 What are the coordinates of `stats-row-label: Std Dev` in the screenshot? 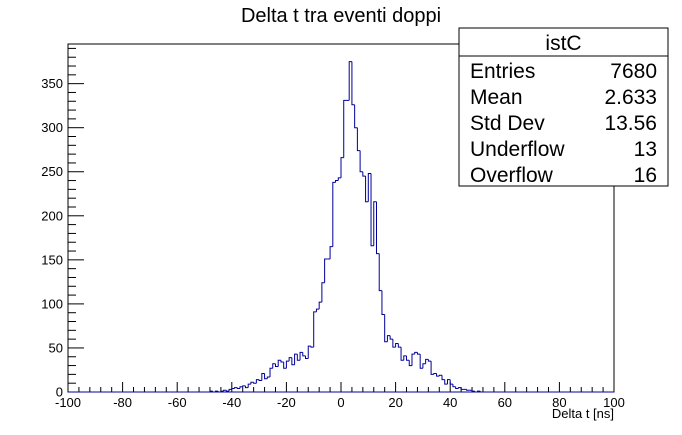 It's located at (507, 123).